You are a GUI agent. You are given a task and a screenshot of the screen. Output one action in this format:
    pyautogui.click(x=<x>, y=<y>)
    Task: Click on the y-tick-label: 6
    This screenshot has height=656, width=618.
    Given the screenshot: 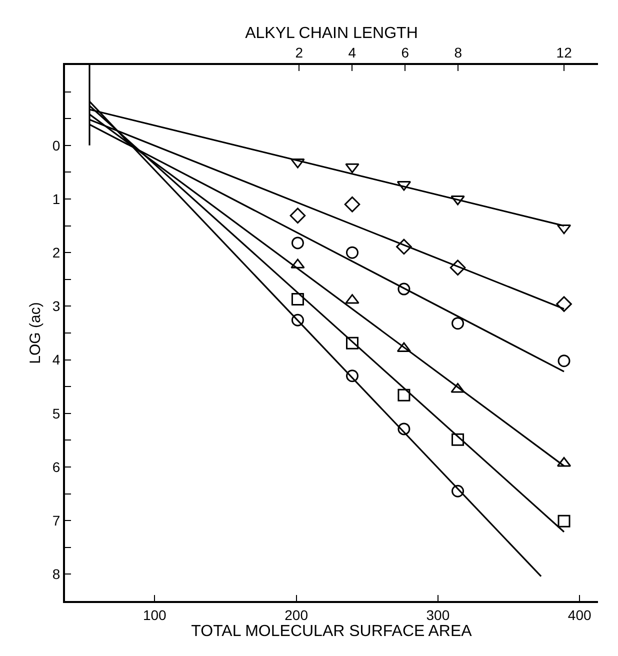 What is the action you would take?
    pyautogui.click(x=56, y=466)
    